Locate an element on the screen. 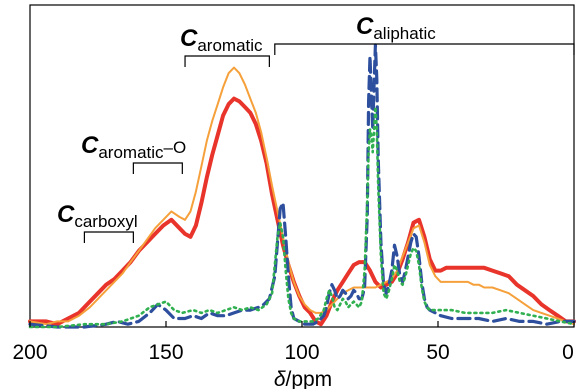 The image size is (577, 389). region-label: Caromatic is located at coordinates (221, 40).